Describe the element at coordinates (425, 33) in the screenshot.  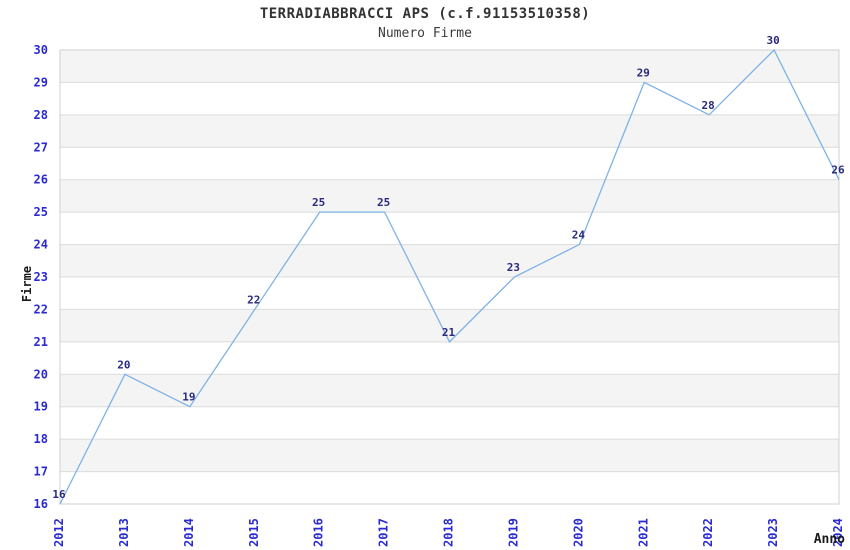
I see `chart-subtitle: Numero Firme` at that location.